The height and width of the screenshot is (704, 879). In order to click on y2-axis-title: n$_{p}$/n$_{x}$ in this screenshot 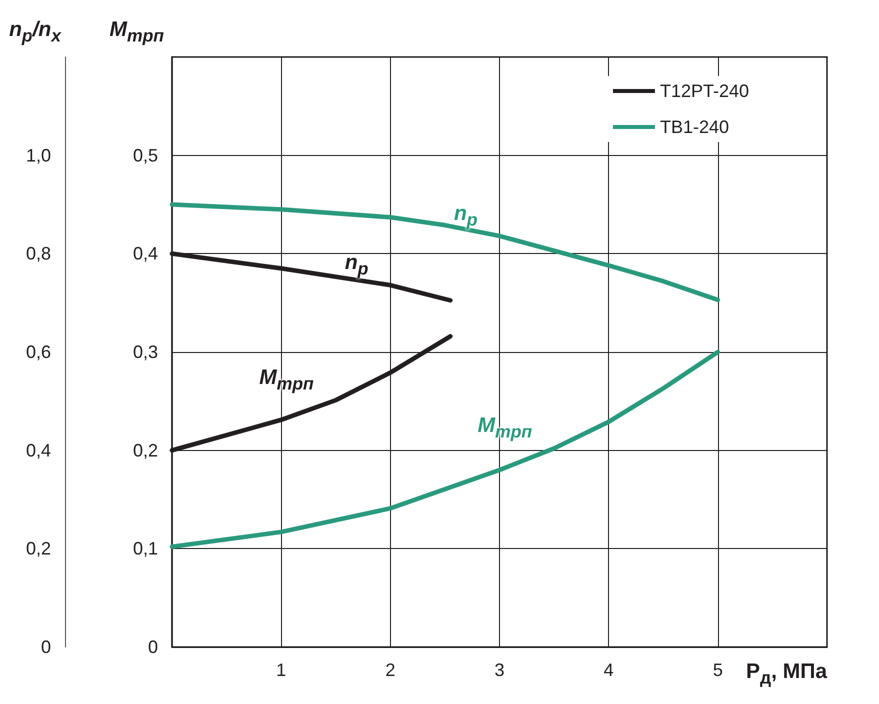, I will do `click(35, 32)`.